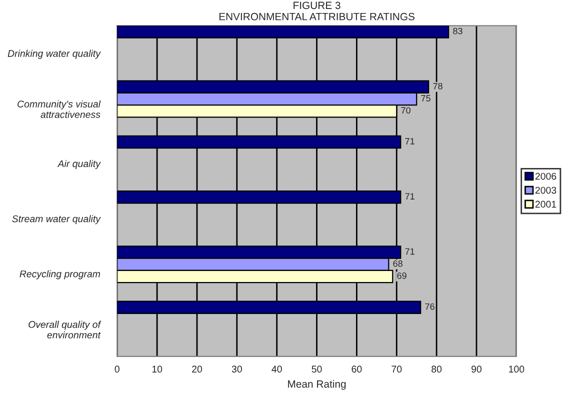 This screenshot has width=577, height=396. Describe the element at coordinates (545, 176) in the screenshot. I see `legend-label: 2006` at that location.